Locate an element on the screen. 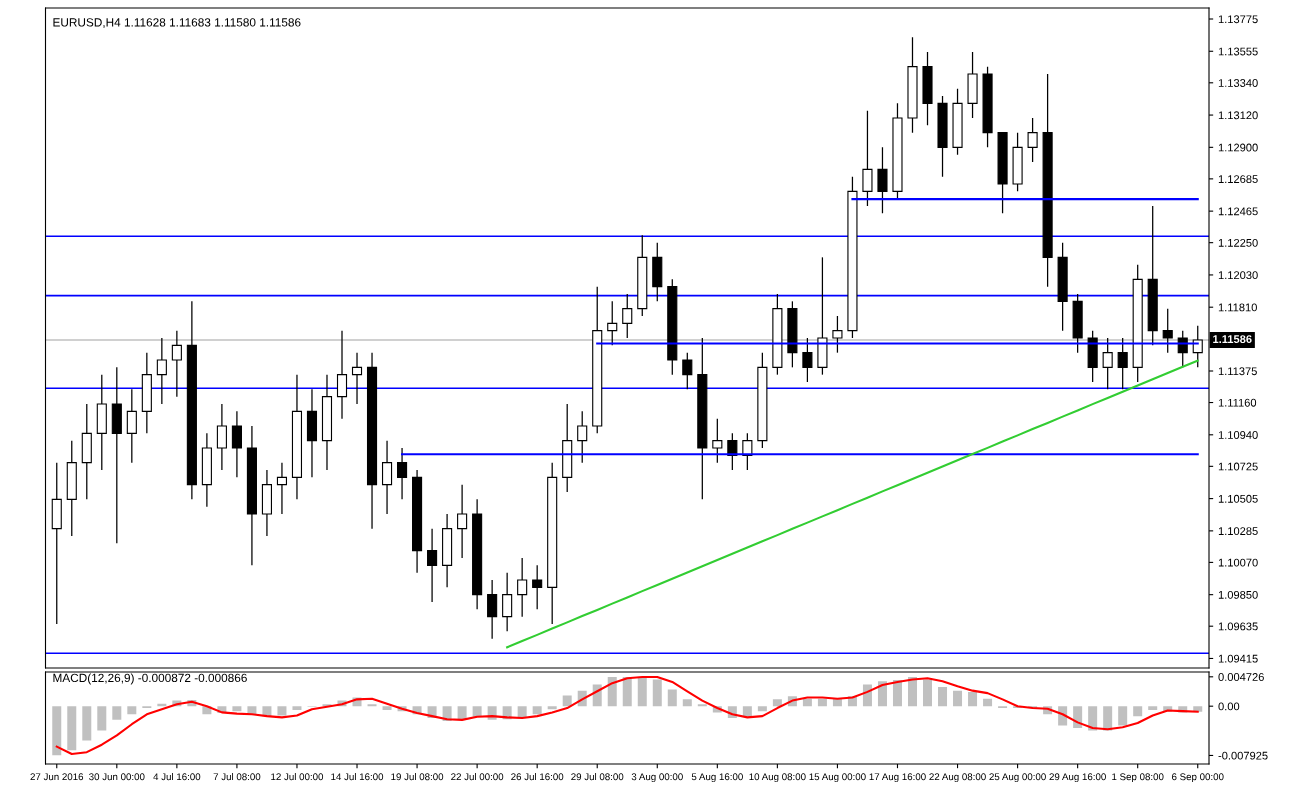  x-tick-label: 5 Aug 16:00 is located at coordinates (717, 778).